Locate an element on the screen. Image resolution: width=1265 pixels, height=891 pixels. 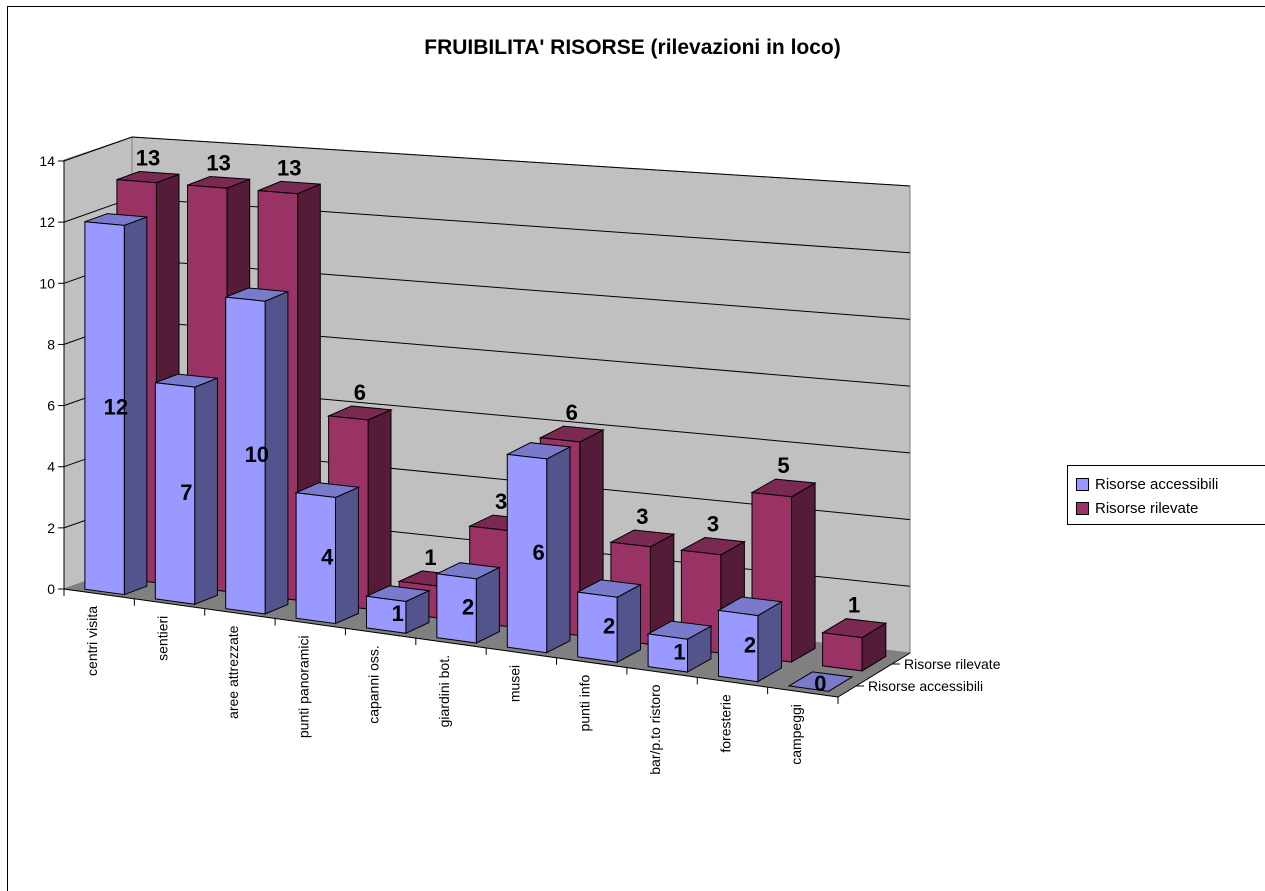
data-label: 12 is located at coordinates (116, 406).